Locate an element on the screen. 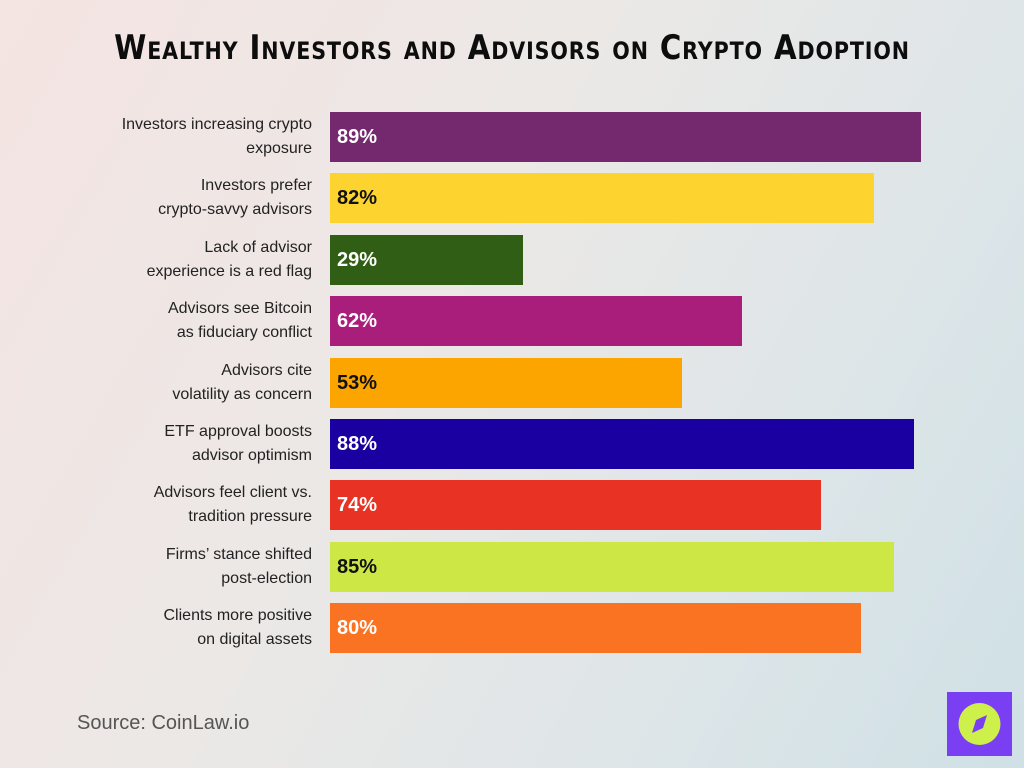  data-label: 74% is located at coordinates (357, 505).